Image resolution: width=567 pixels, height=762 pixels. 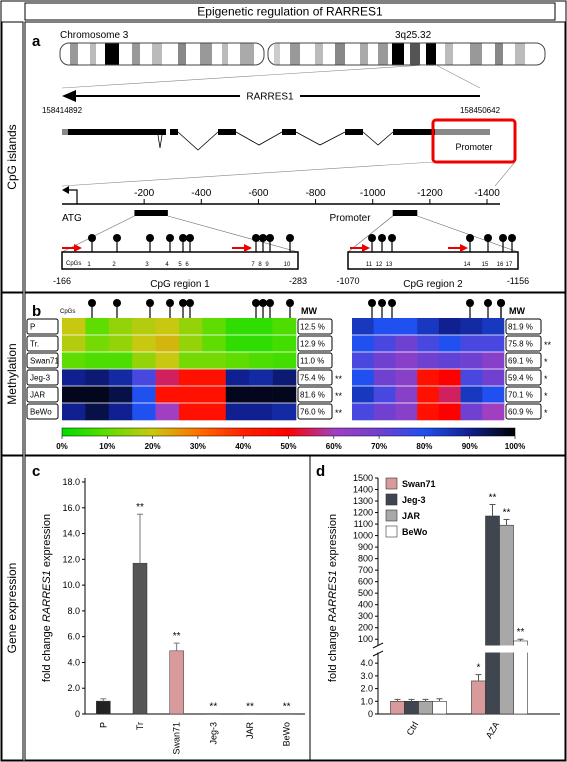 What do you see at coordinates (500, 265) in the screenshot?
I see `cpg-number: 16` at bounding box center [500, 265].